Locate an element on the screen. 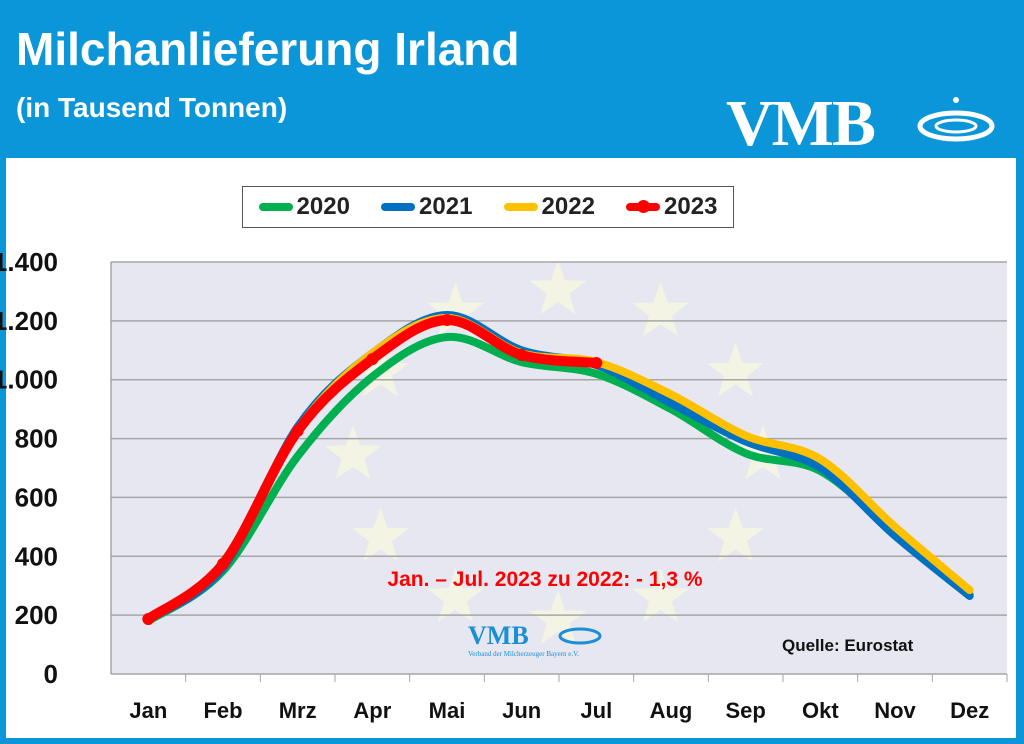  legend-item-2023: 2023 is located at coordinates (671, 207).